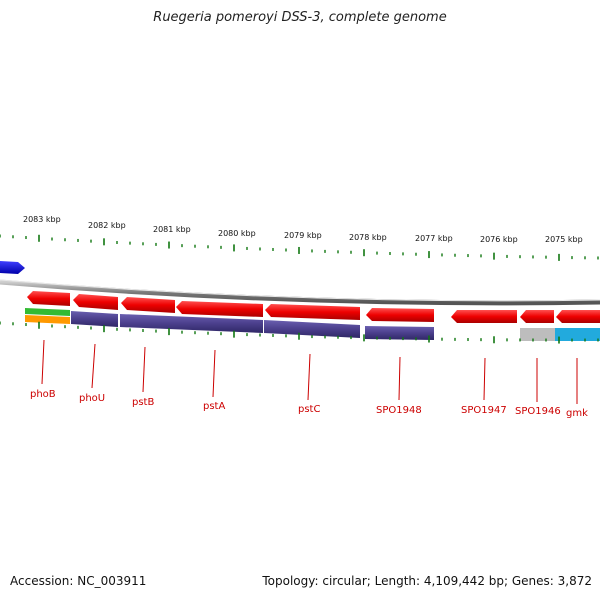  Describe the element at coordinates (577, 413) in the screenshot. I see `gene-label-gmk: gmk` at that location.